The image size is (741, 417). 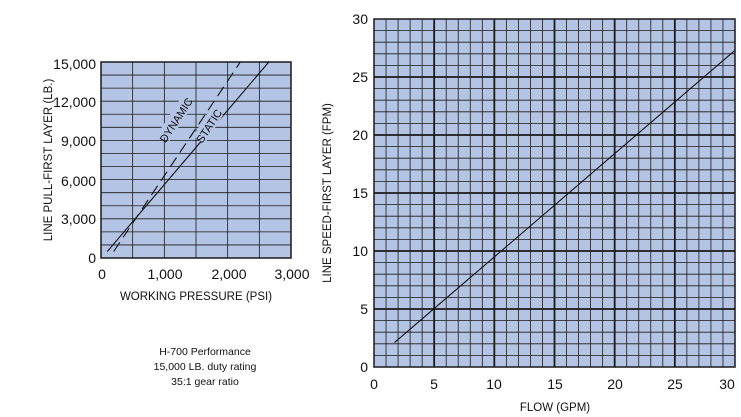 I want to click on x-tick-label: 10, so click(x=494, y=384).